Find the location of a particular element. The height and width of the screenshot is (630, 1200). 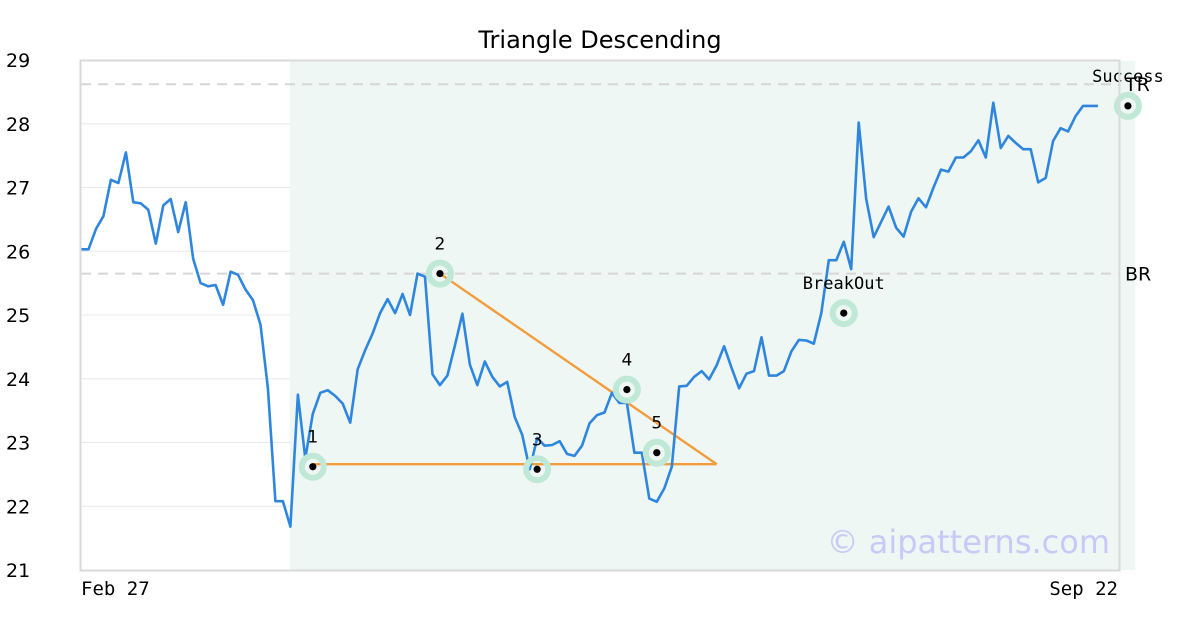

pattern-point-label: 3 is located at coordinates (537, 440).